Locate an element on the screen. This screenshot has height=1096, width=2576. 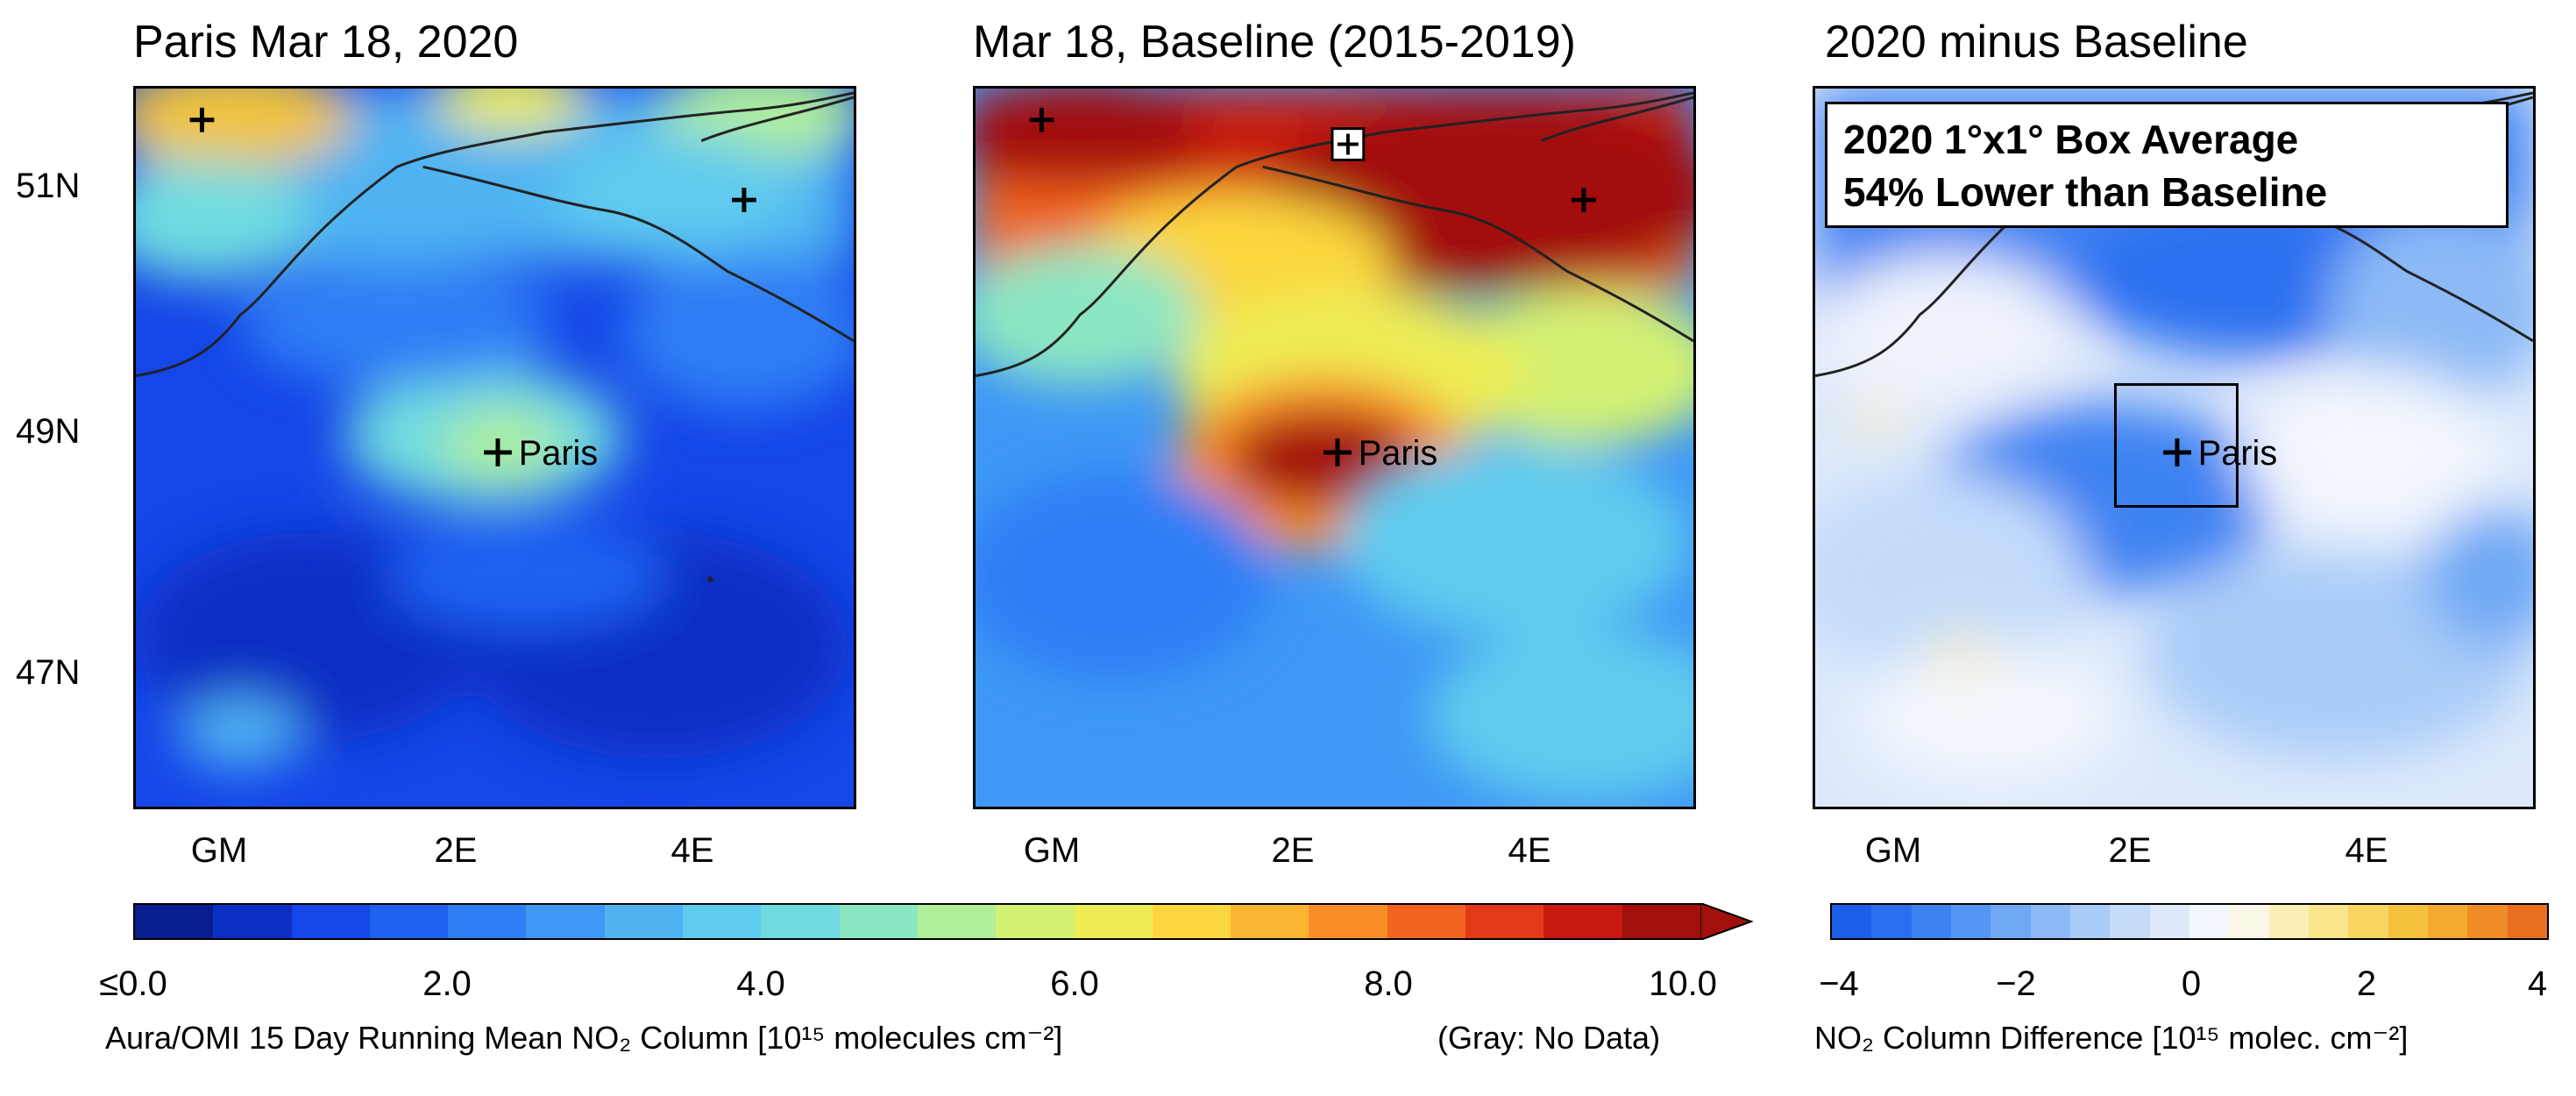
lon-label-4e-1: 4E is located at coordinates (692, 850).